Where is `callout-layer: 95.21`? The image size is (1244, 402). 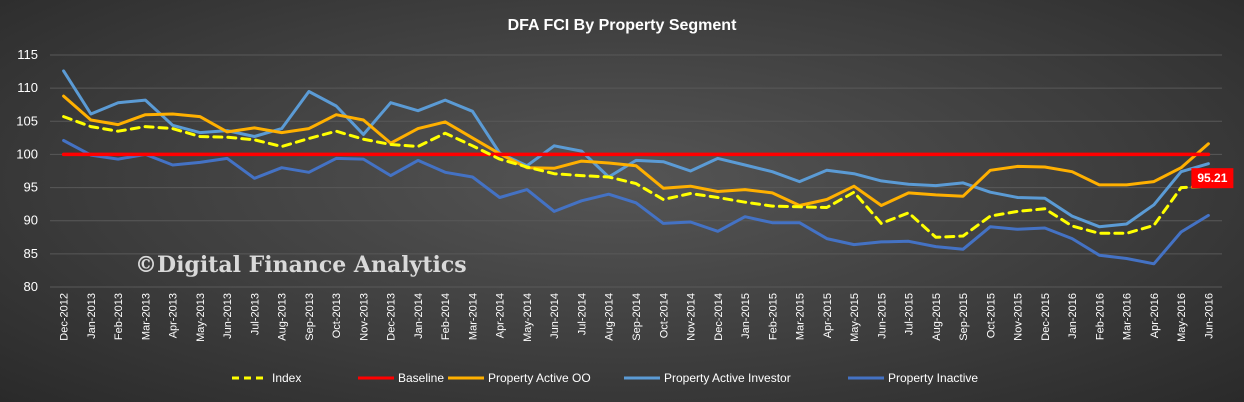
callout-layer: 95.21 is located at coordinates (1212, 178).